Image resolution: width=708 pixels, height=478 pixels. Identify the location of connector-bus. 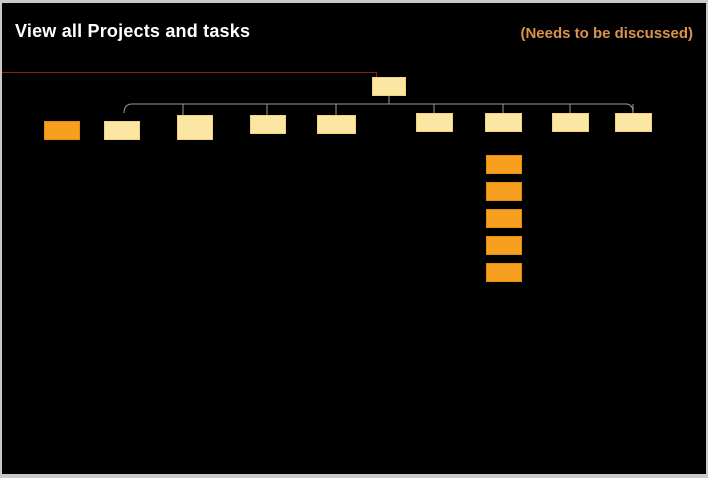
(378, 108).